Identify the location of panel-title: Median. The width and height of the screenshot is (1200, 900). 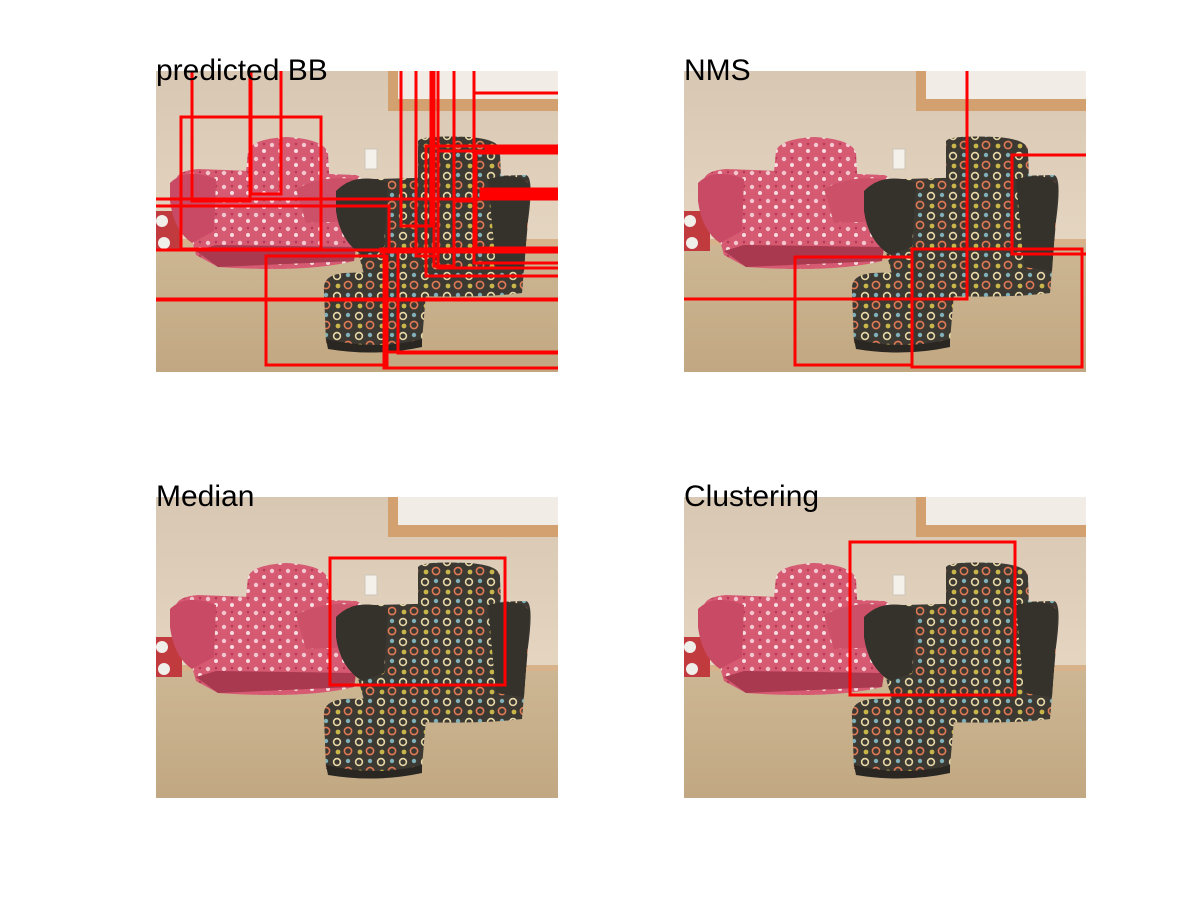
(205, 496).